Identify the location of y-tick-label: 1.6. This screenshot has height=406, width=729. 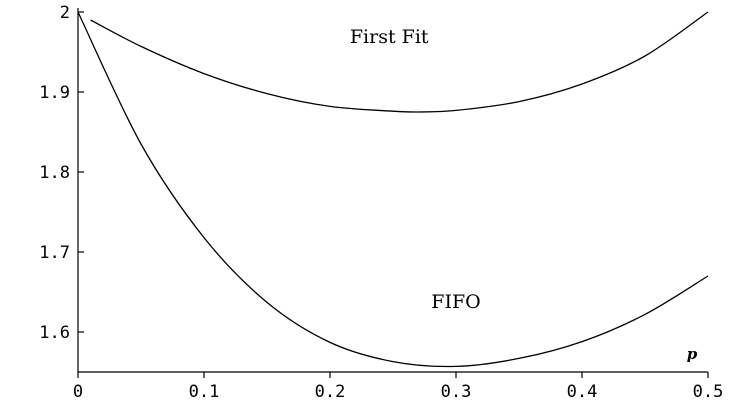
(54, 333).